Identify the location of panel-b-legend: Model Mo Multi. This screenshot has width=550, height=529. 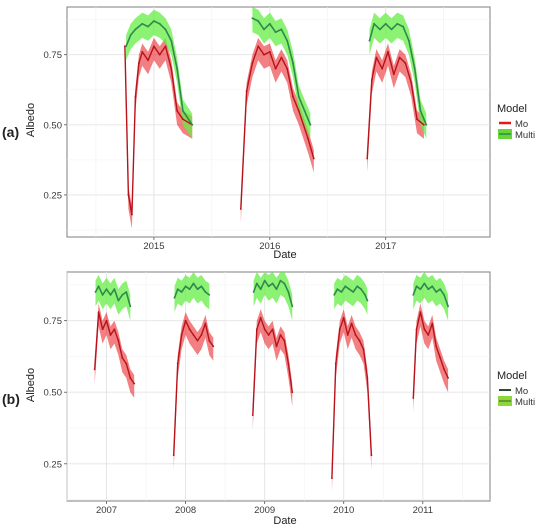
(516, 389).